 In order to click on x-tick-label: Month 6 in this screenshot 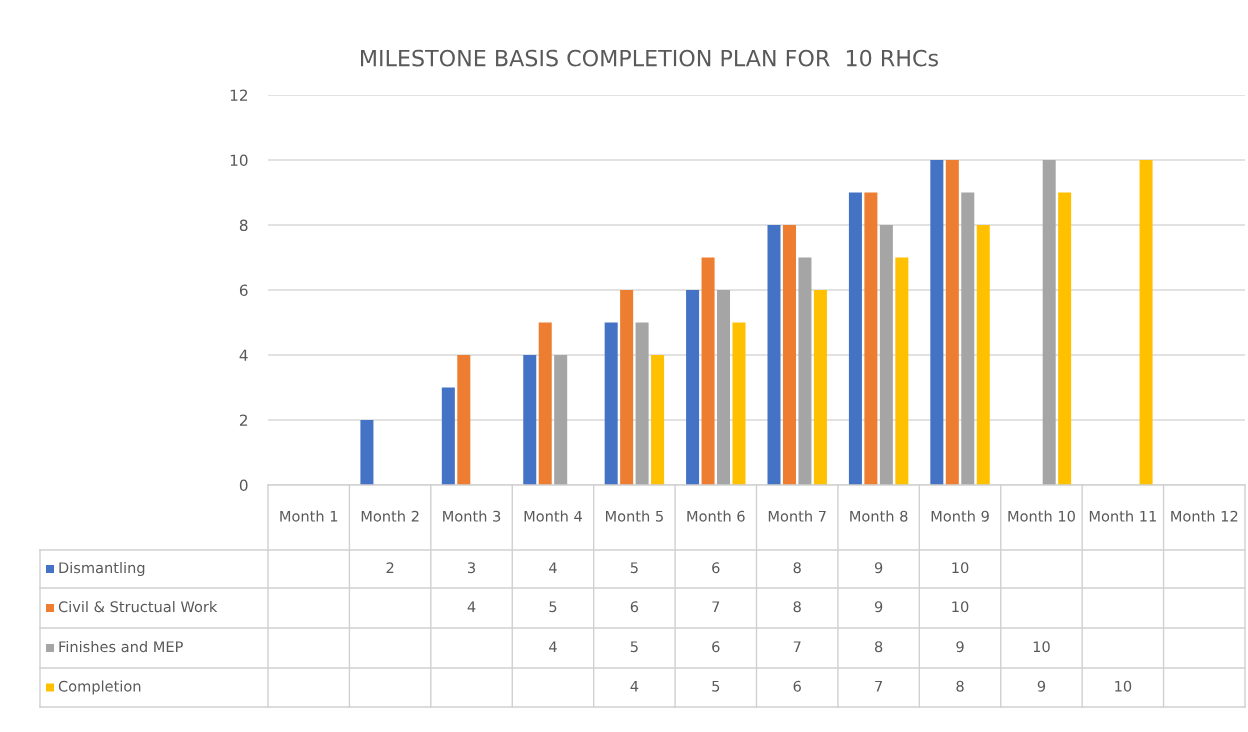, I will do `click(716, 516)`.